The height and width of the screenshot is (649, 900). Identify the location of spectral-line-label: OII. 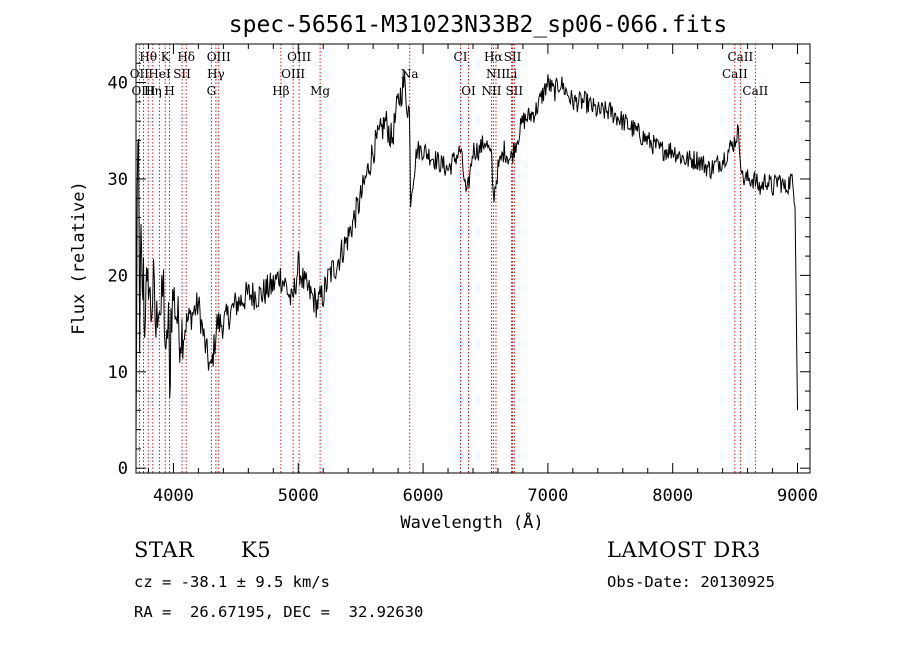
(140, 74).